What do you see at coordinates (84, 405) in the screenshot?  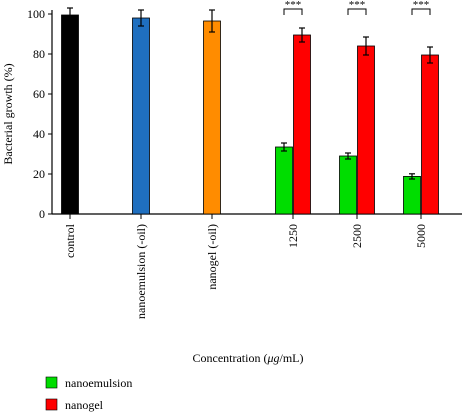 I see `legend-label-nanogel: nanogel` at bounding box center [84, 405].